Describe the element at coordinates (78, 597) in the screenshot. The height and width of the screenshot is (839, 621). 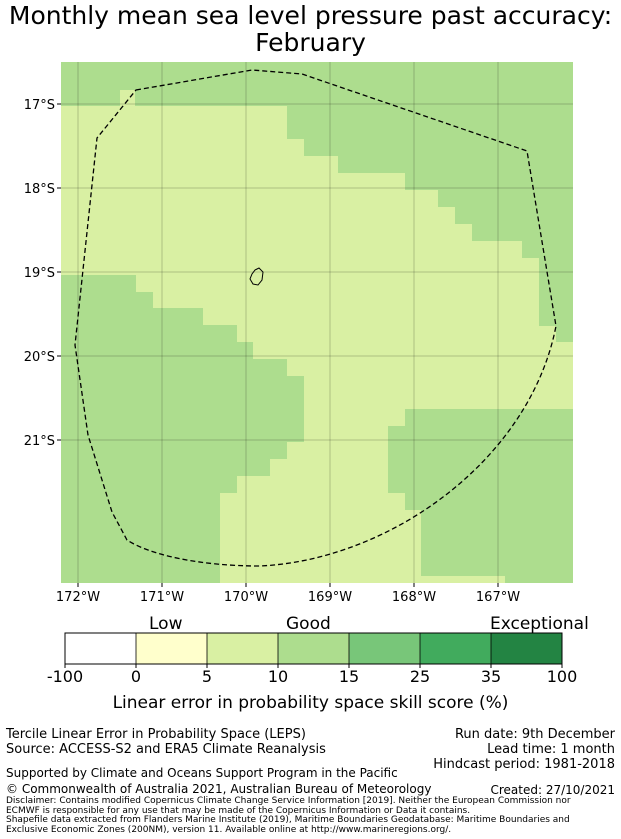
I see `lon-label-172w: 172°W` at that location.